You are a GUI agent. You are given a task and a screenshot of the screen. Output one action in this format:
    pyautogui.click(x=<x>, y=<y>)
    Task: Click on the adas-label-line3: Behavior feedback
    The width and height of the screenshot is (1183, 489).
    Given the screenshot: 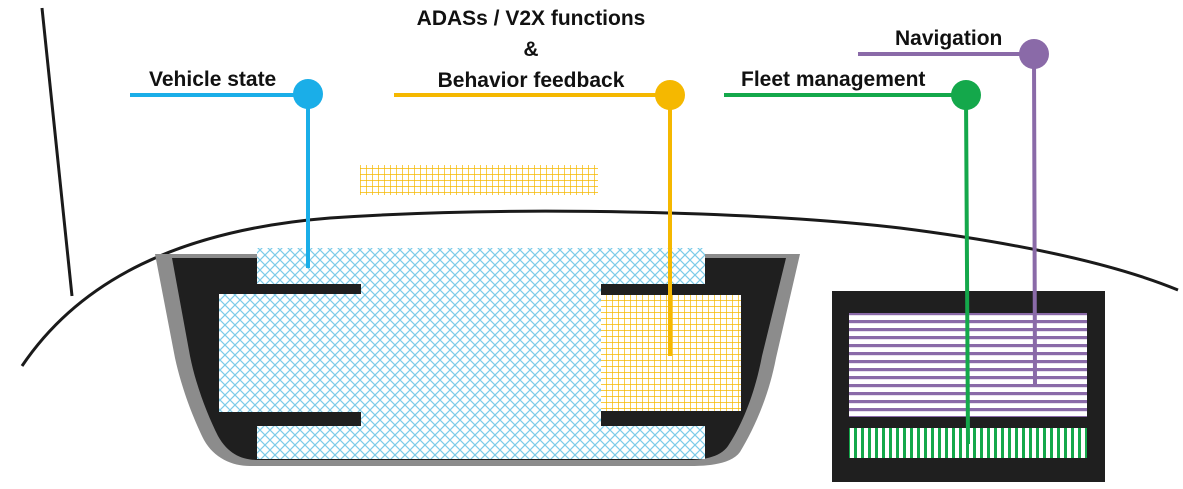 What is the action you would take?
    pyautogui.click(x=531, y=80)
    